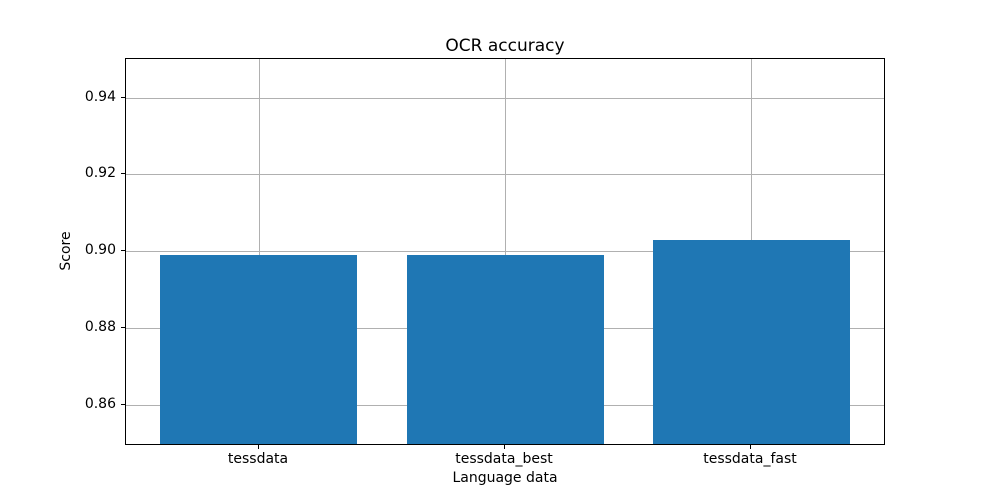  What do you see at coordinates (100, 404) in the screenshot?
I see `y-tick-label: 0.86` at bounding box center [100, 404].